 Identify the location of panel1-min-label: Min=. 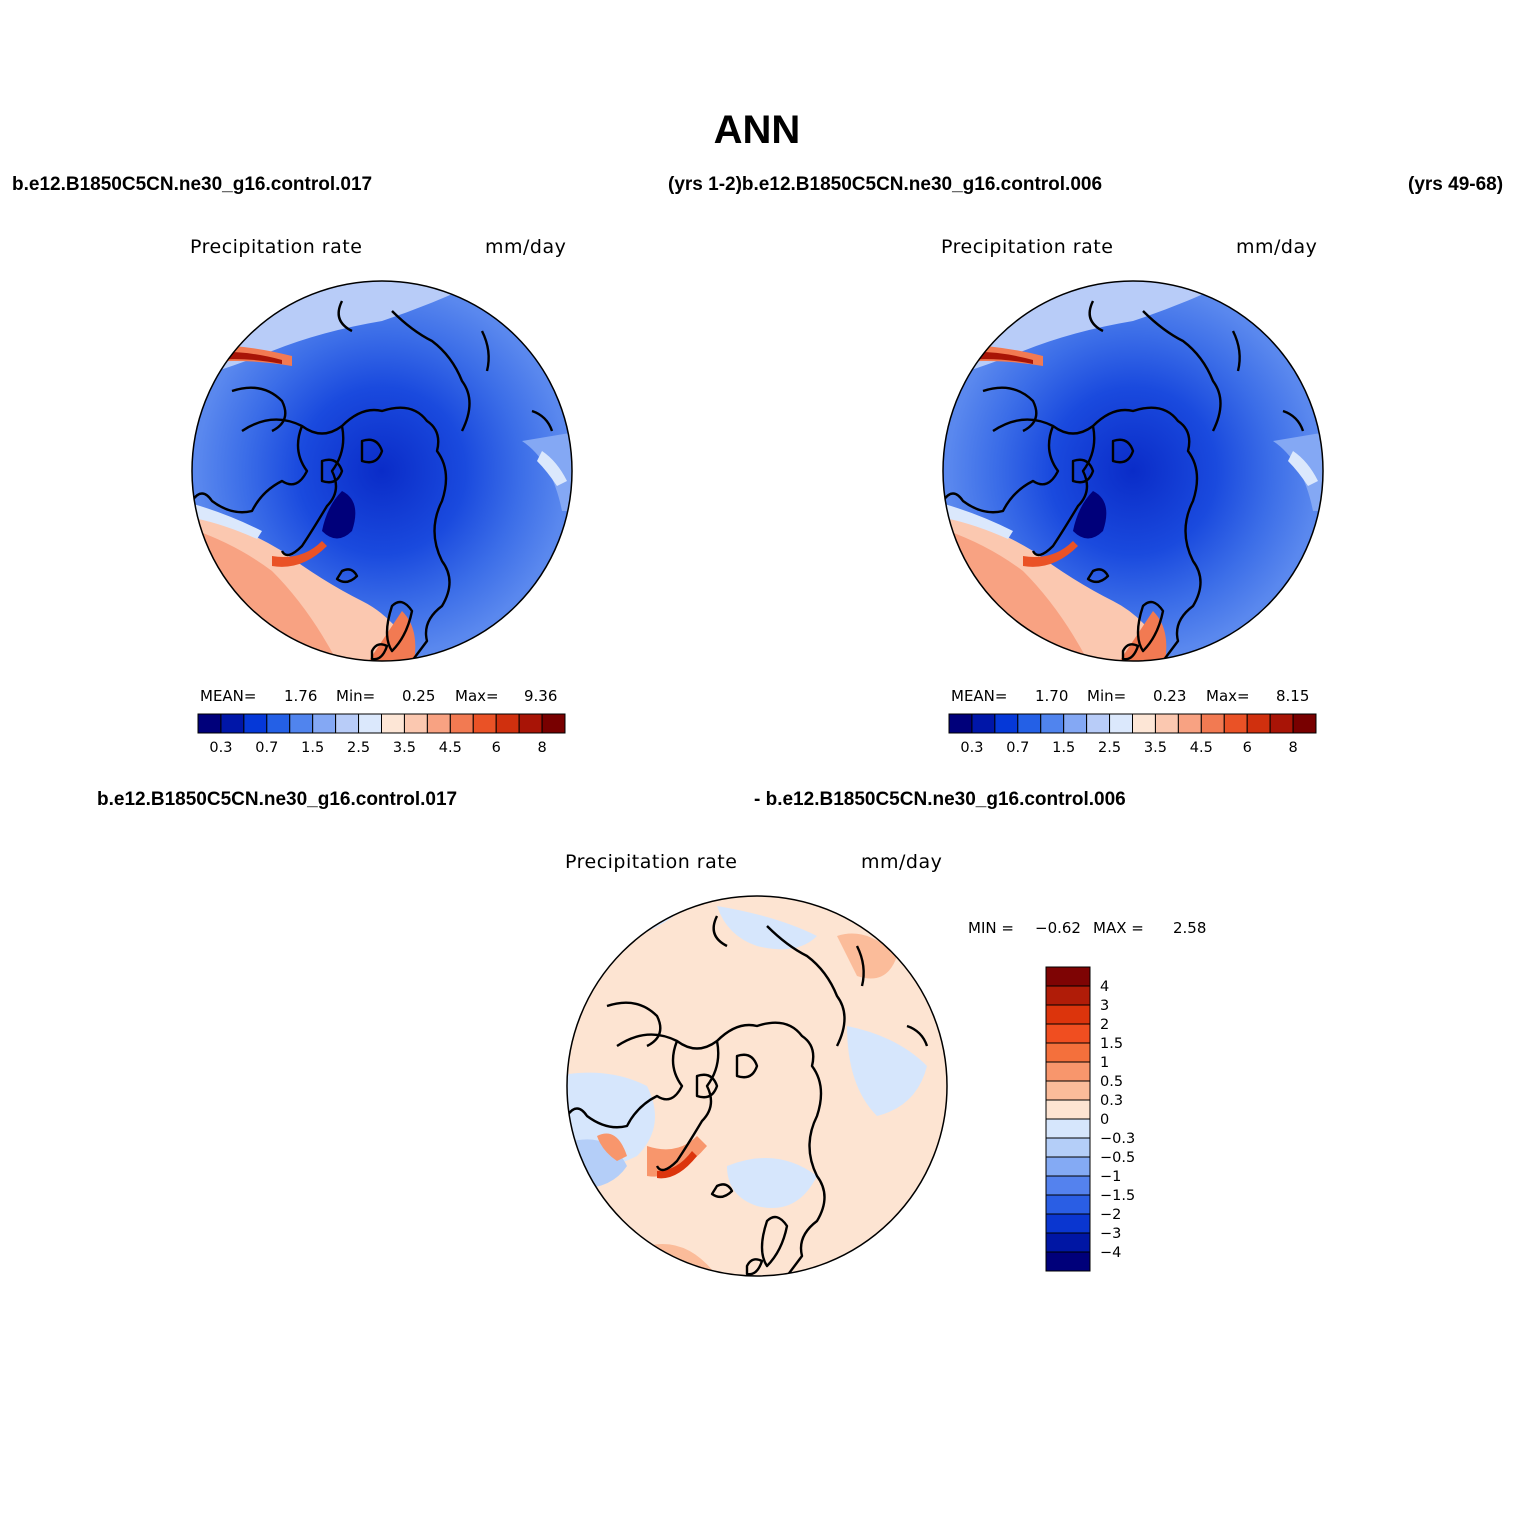
(356, 696).